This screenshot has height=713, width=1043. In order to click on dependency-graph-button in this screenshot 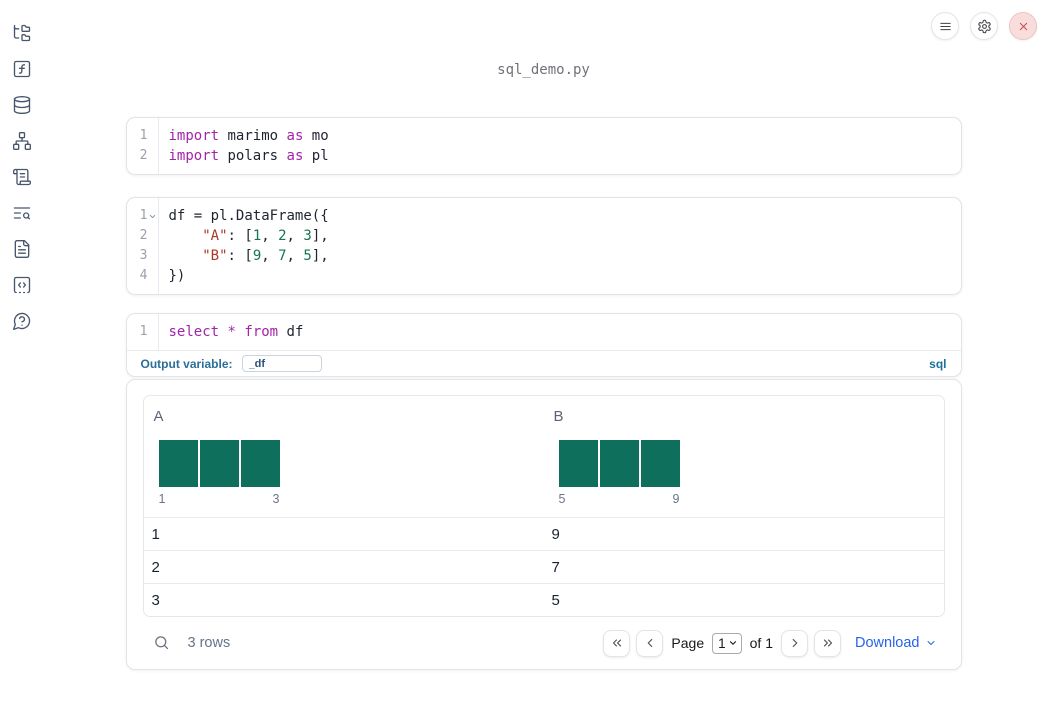, I will do `click(22, 141)`.